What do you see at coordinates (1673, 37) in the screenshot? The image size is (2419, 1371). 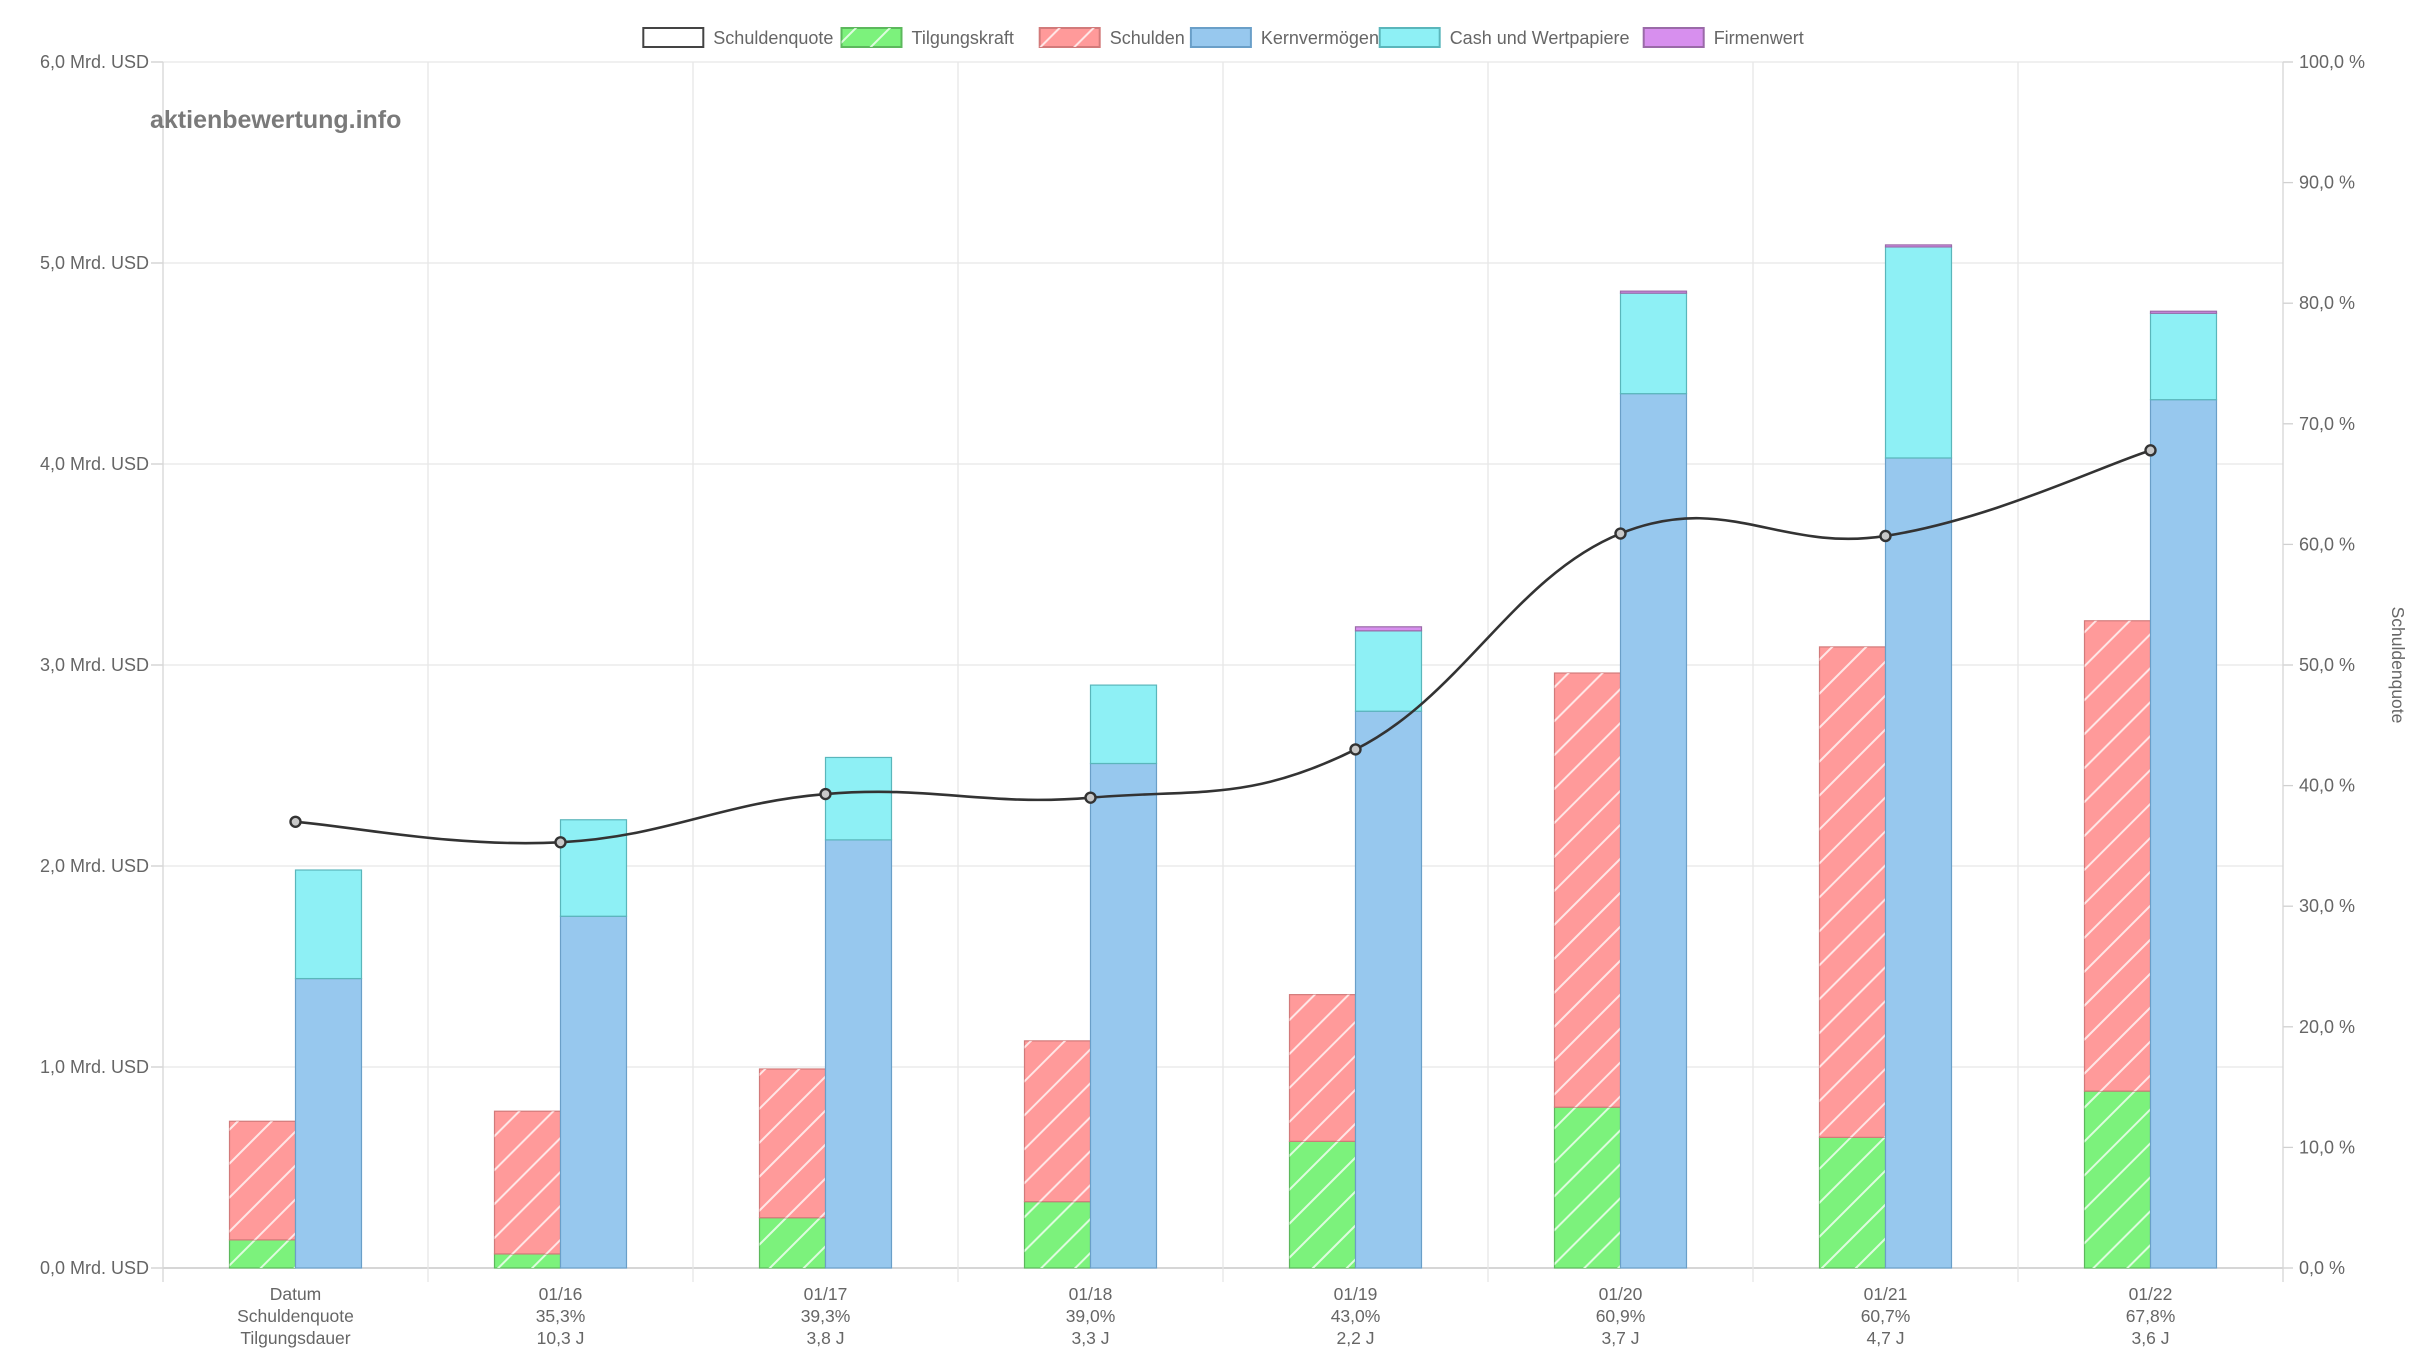 I see `legend-swatch-firmenwert` at bounding box center [1673, 37].